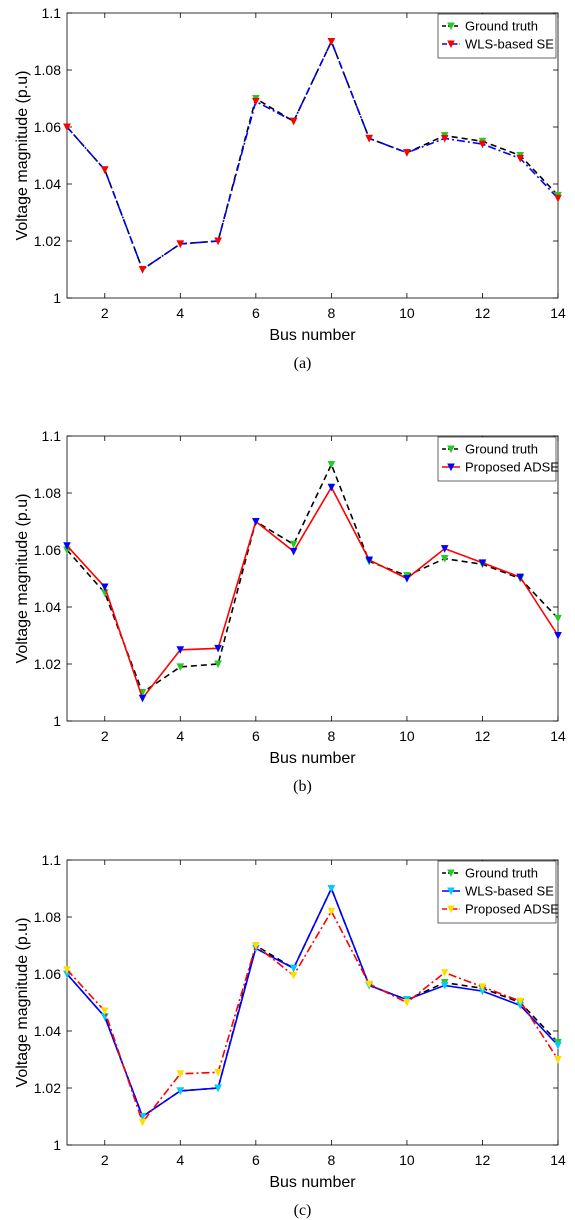  What do you see at coordinates (303, 1210) in the screenshot?
I see `subfigure-caption: (c)` at bounding box center [303, 1210].